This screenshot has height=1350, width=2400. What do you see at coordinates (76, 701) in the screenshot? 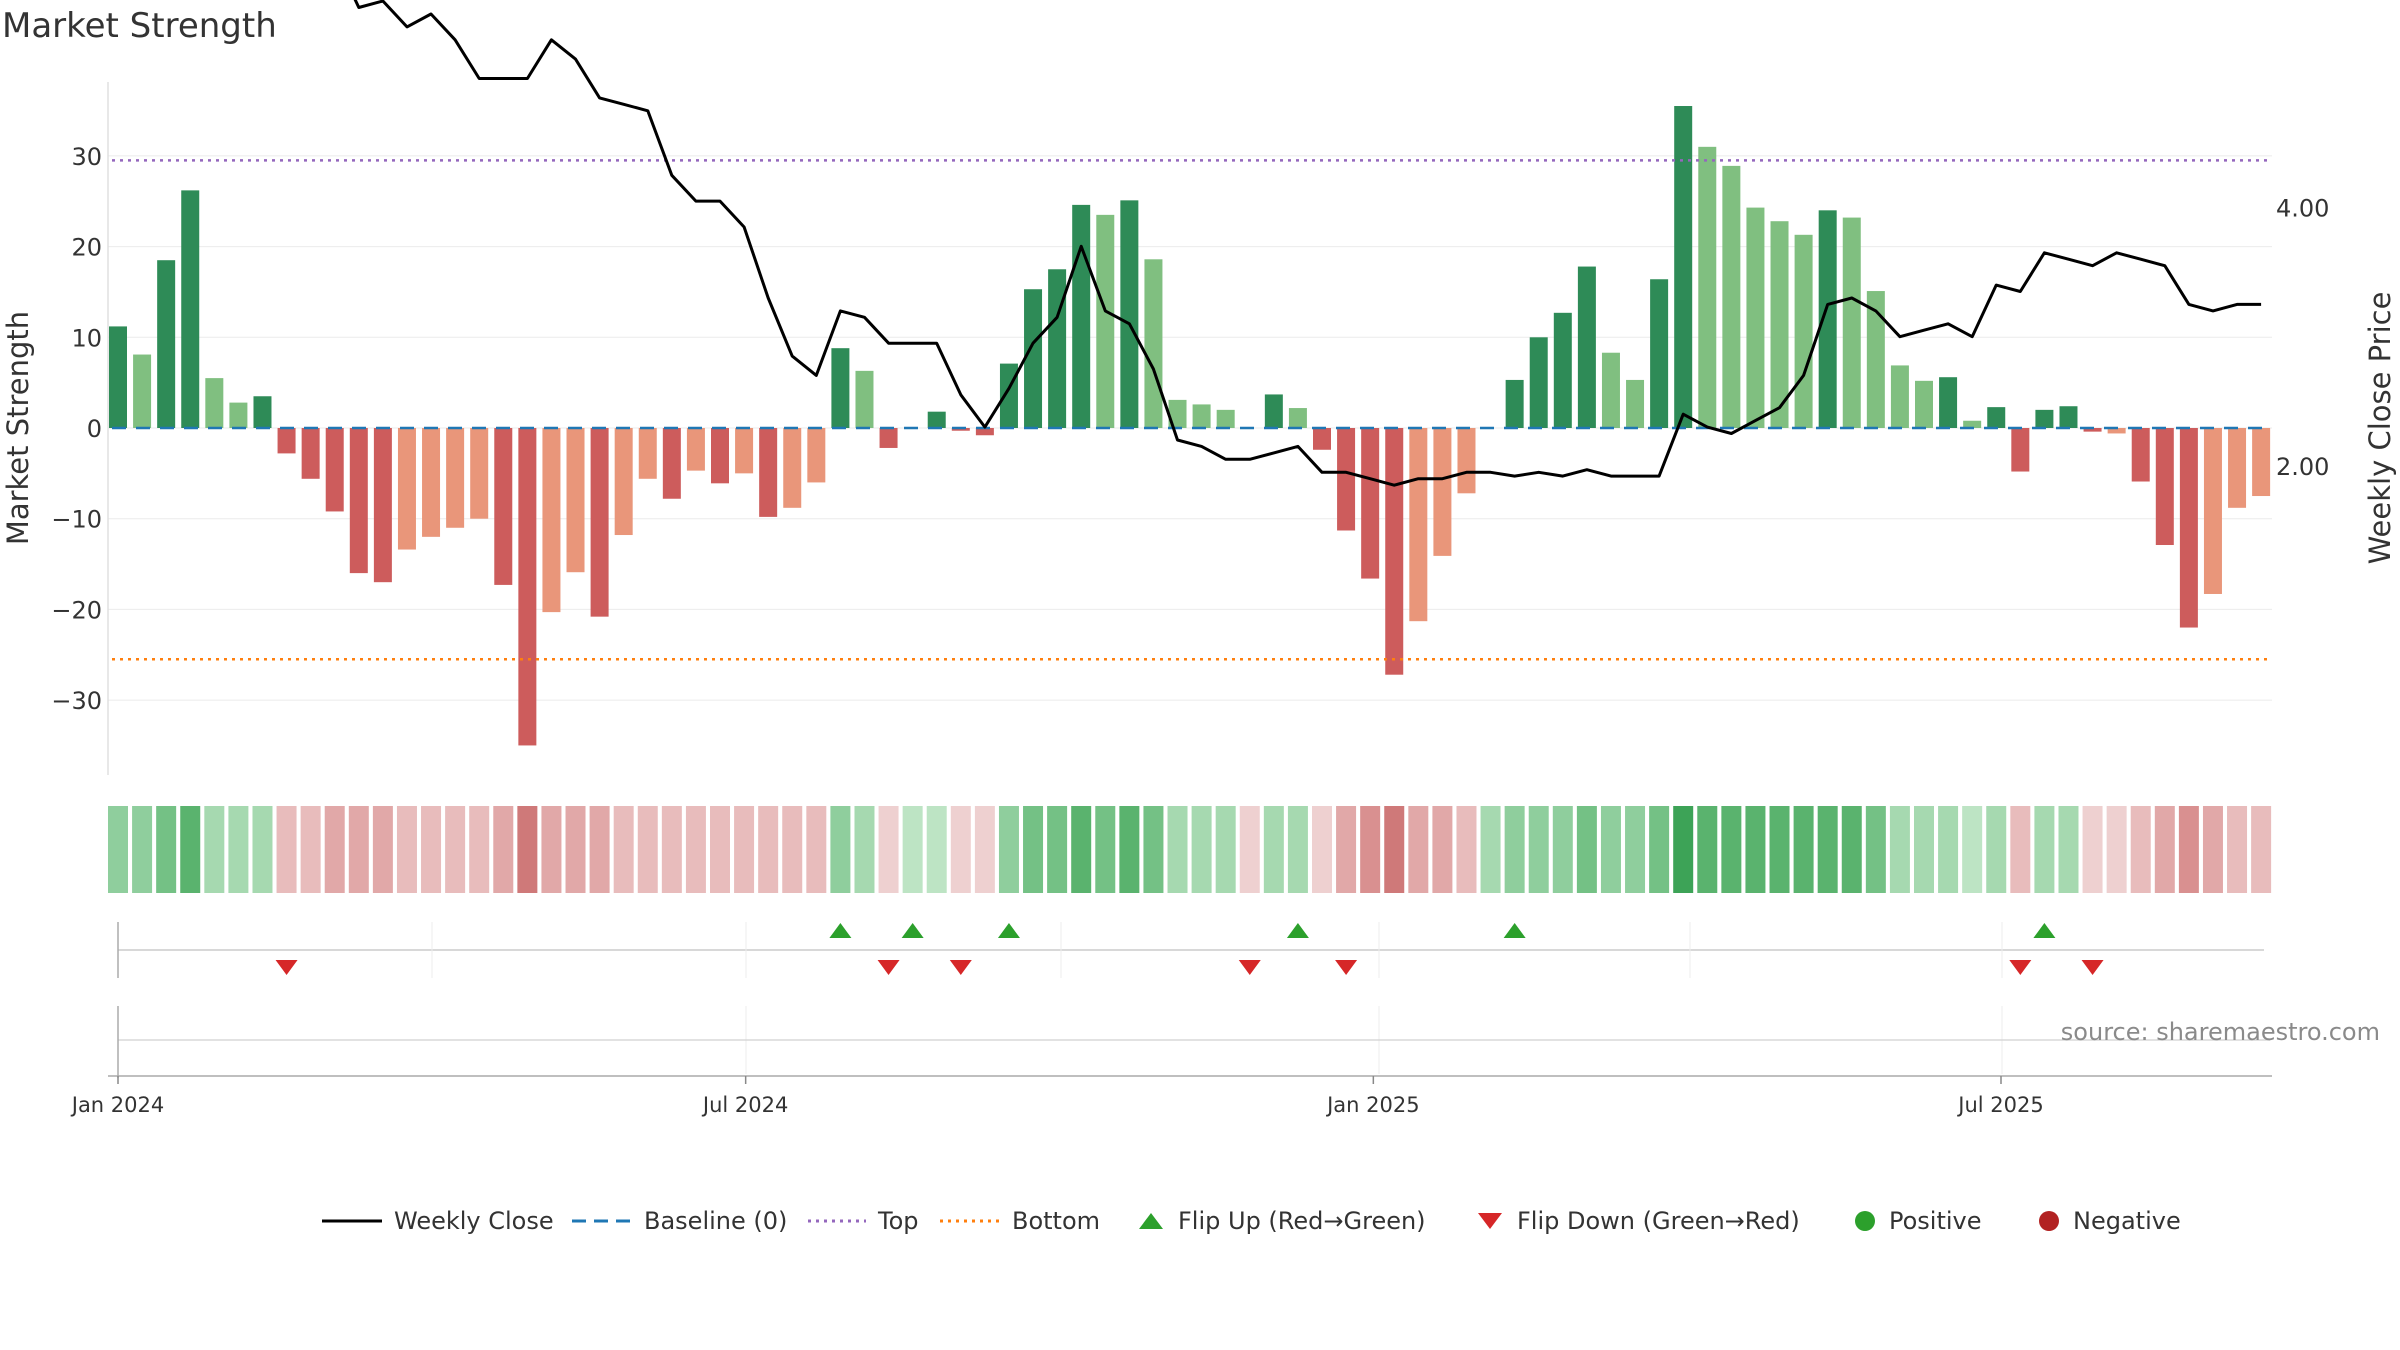
I see `y-tick-left: −30` at bounding box center [76, 701].